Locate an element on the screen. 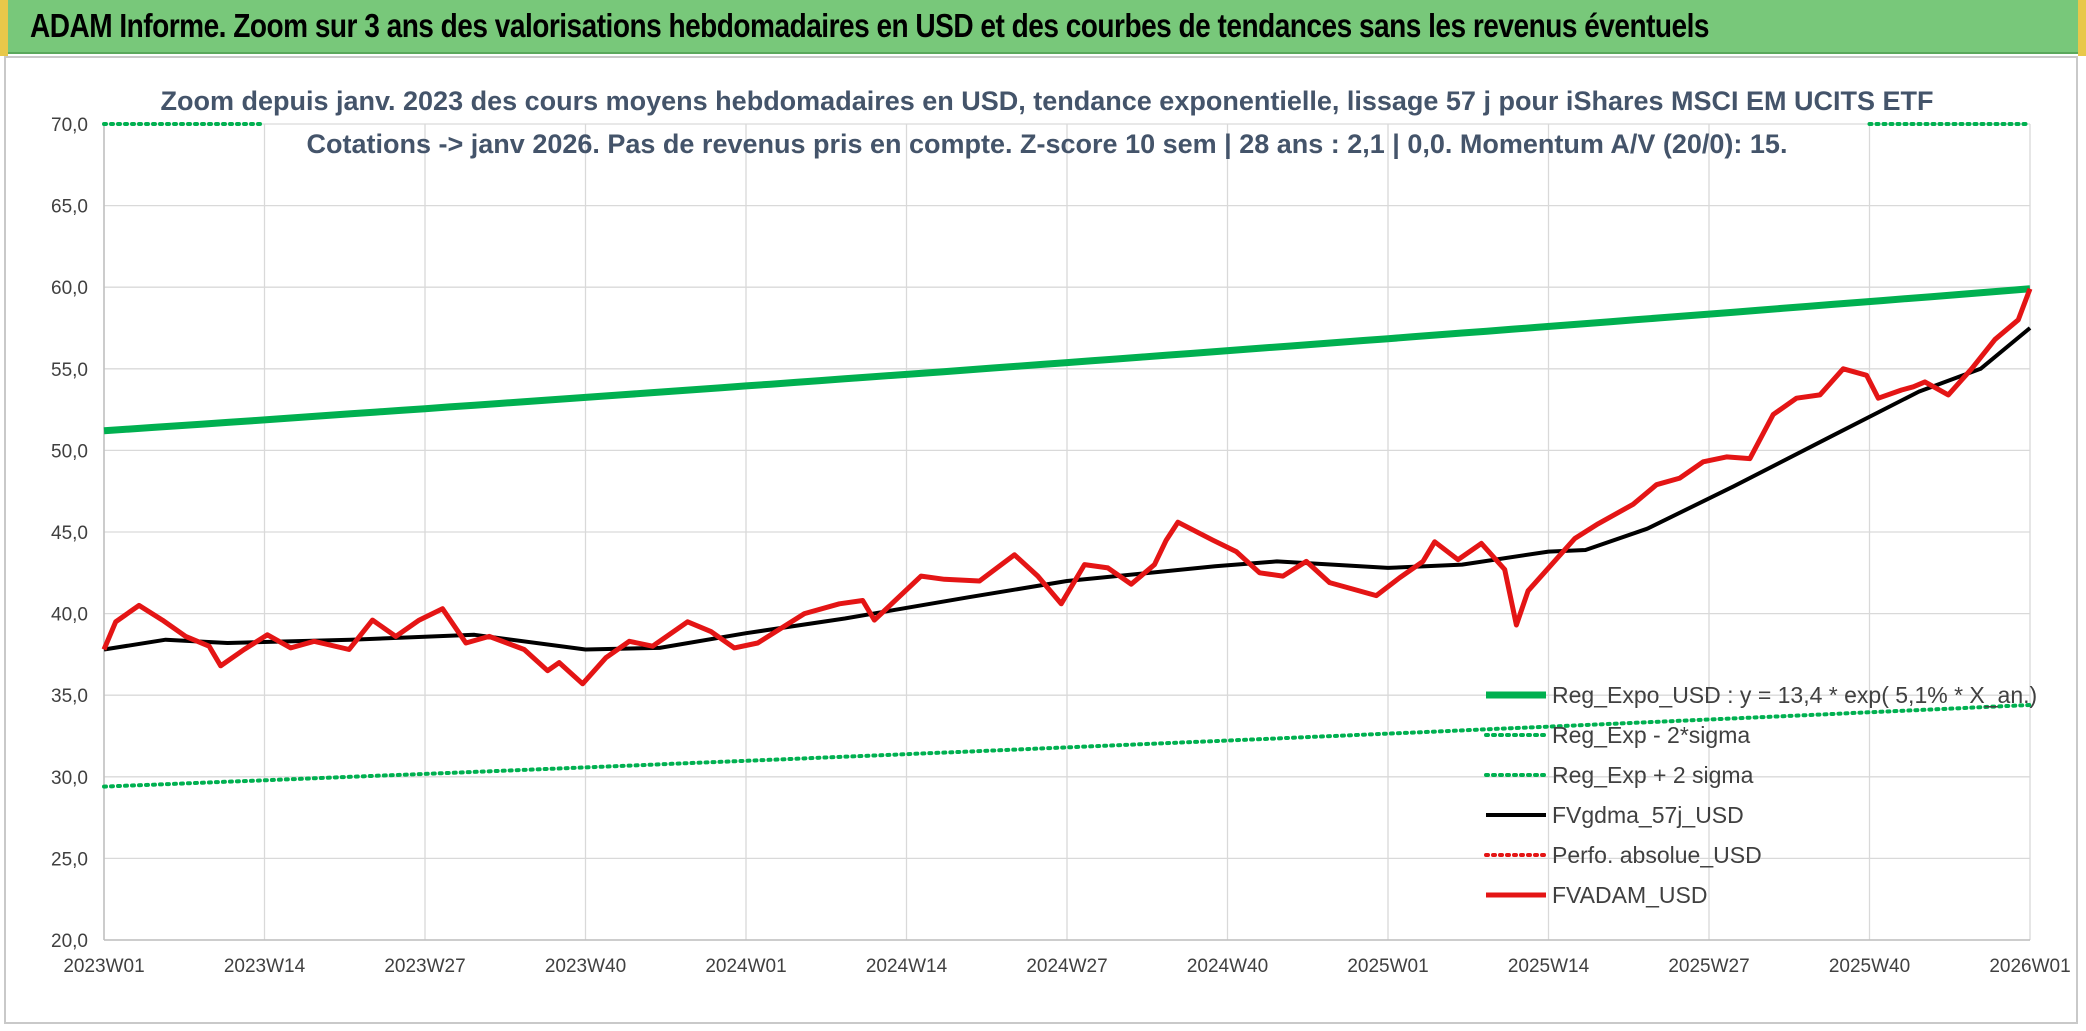 The width and height of the screenshot is (2086, 1031). x-tick-label: 2025W27 is located at coordinates (1708, 966).